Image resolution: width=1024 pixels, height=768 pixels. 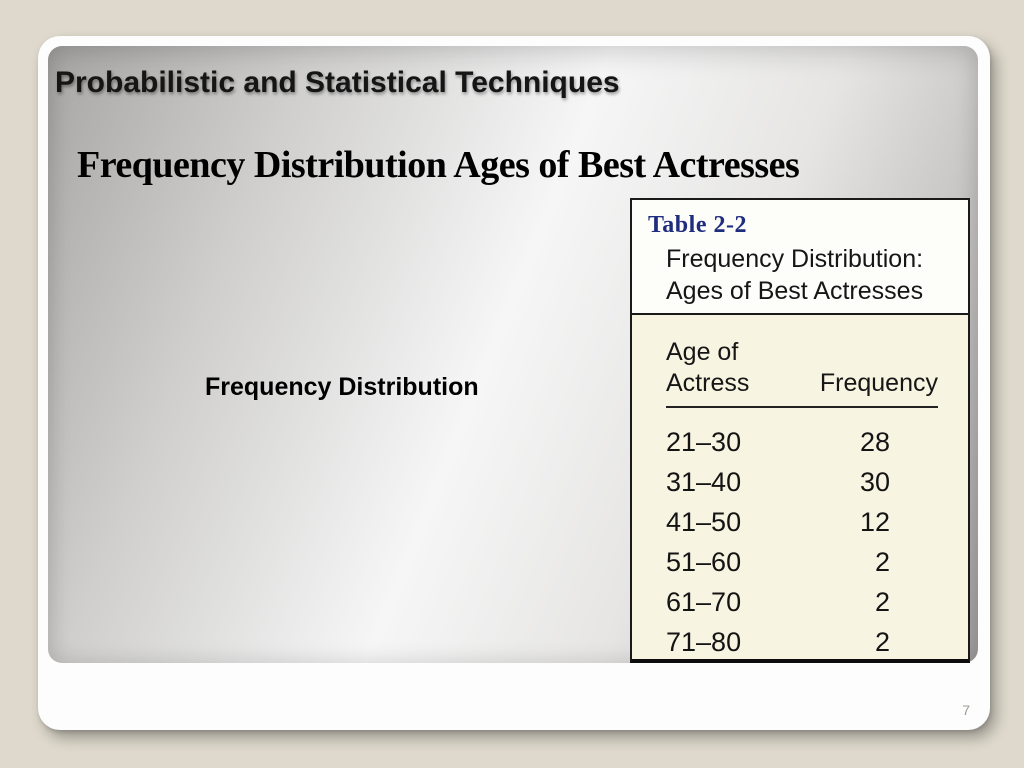 I want to click on table-row: 31–40 30, so click(x=802, y=482).